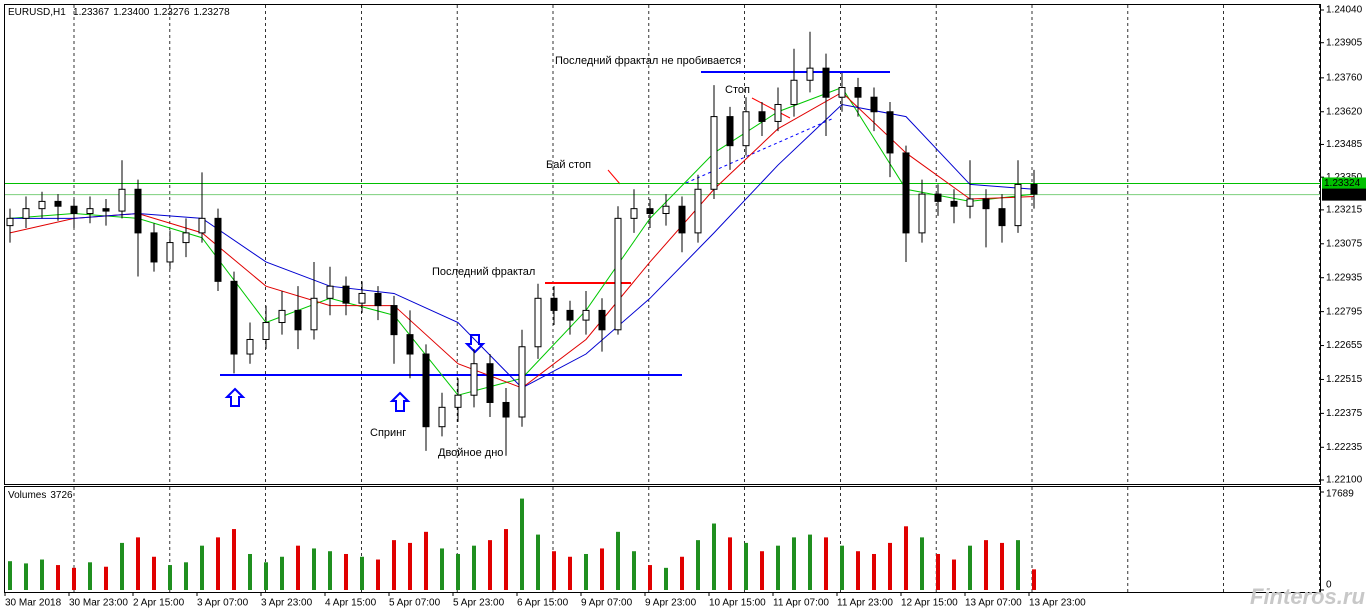  Describe the element at coordinates (737, 603) in the screenshot. I see `x-tick-label: 10 Apr 15:00` at that location.